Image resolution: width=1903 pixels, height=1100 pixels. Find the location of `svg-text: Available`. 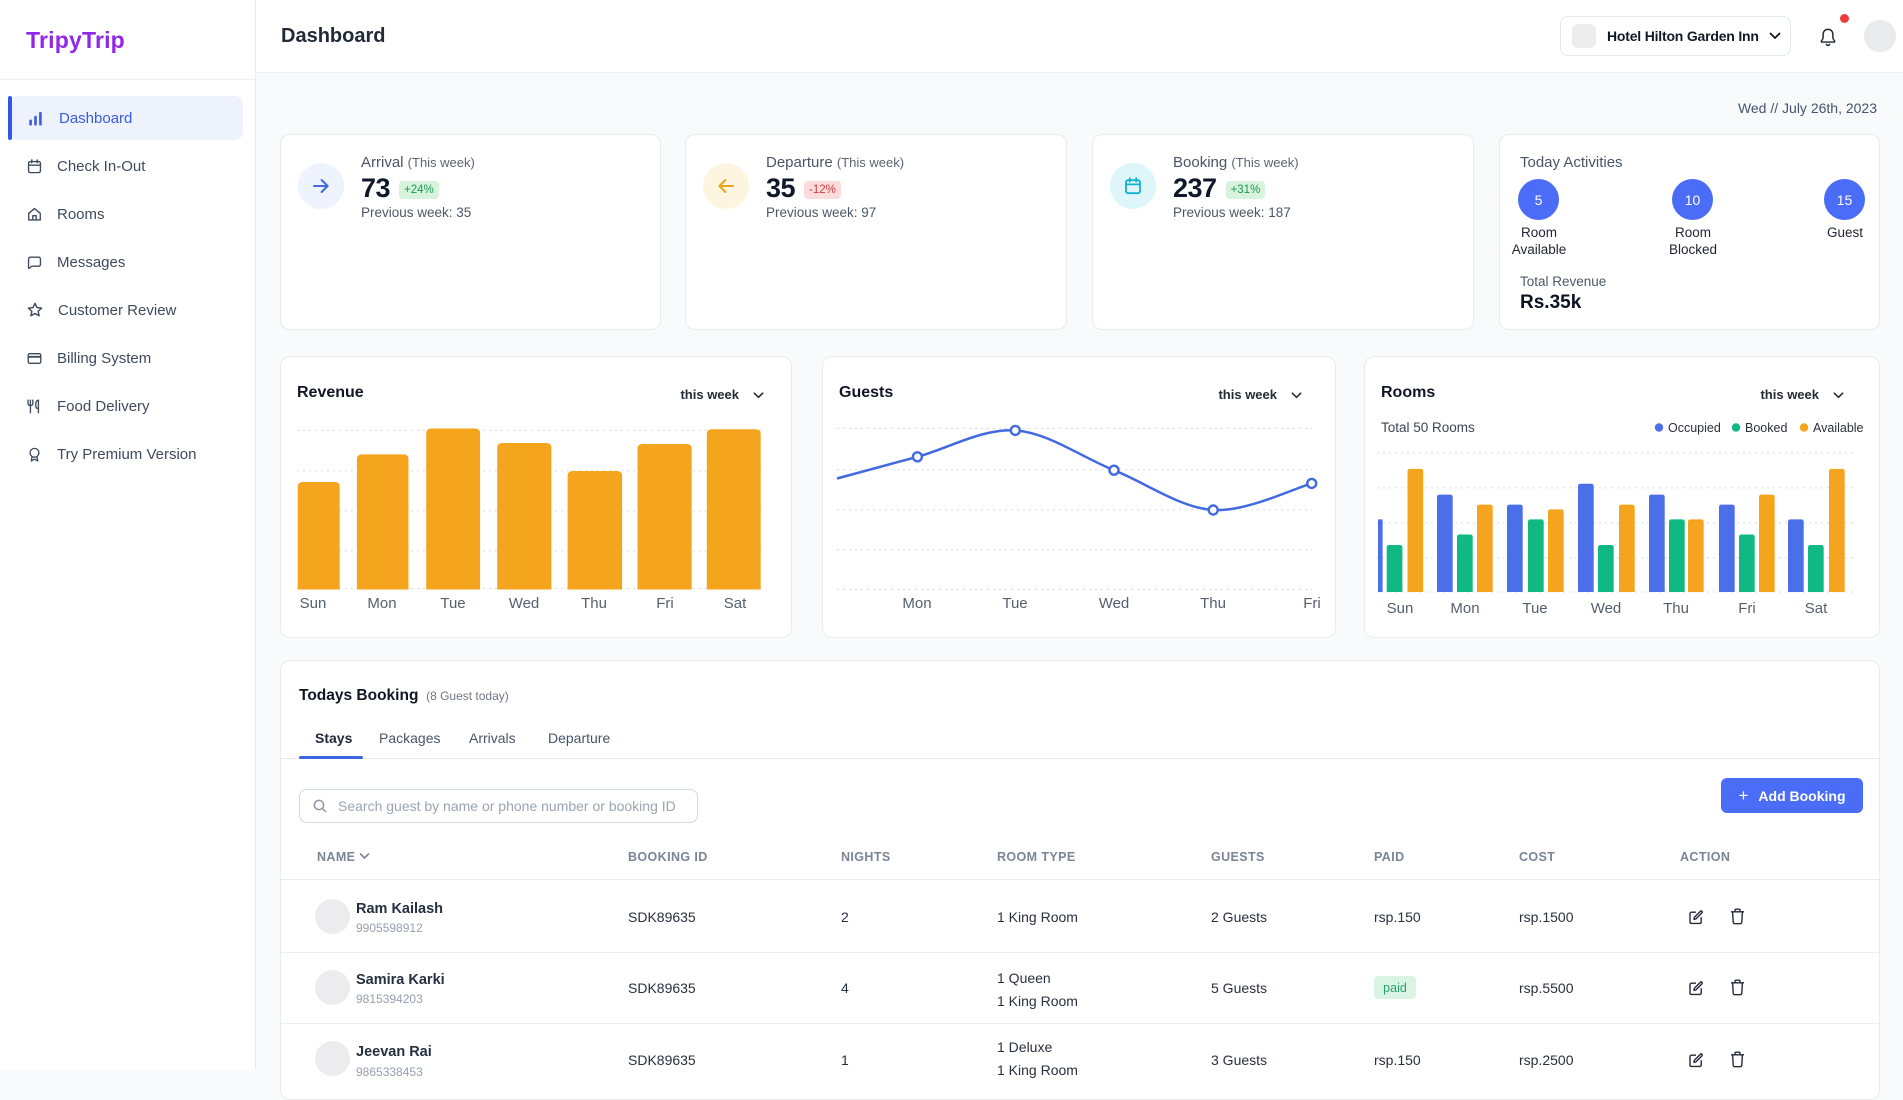

svg-text: Available is located at coordinates (1838, 428).